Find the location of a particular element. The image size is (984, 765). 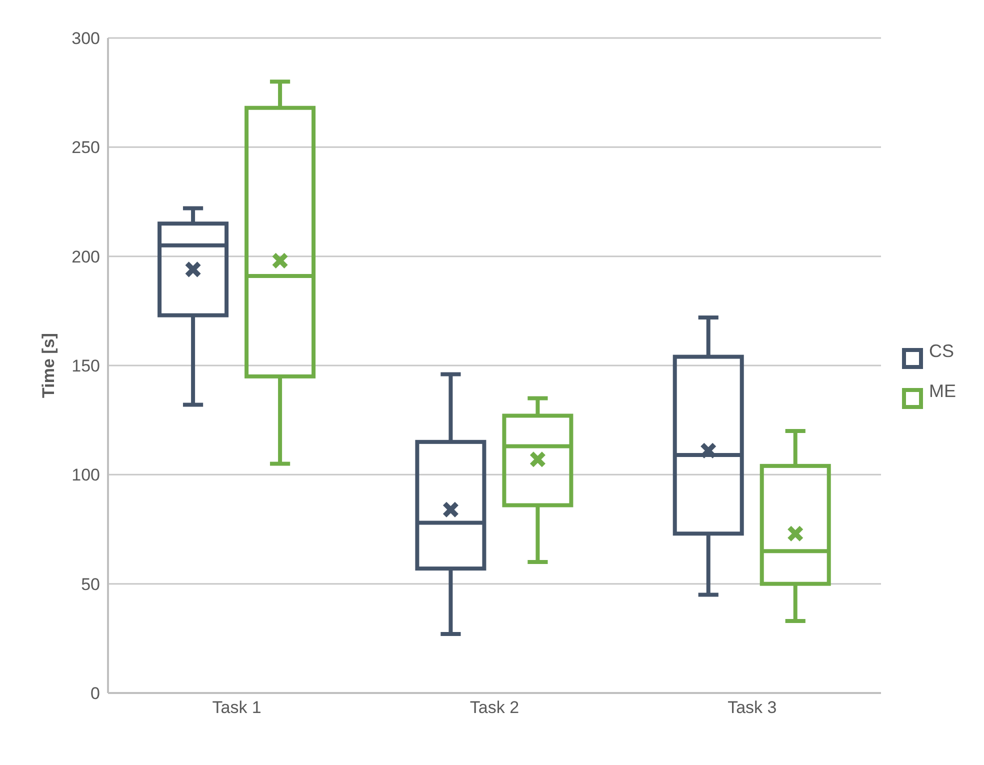

legend-label: ME is located at coordinates (942, 391).